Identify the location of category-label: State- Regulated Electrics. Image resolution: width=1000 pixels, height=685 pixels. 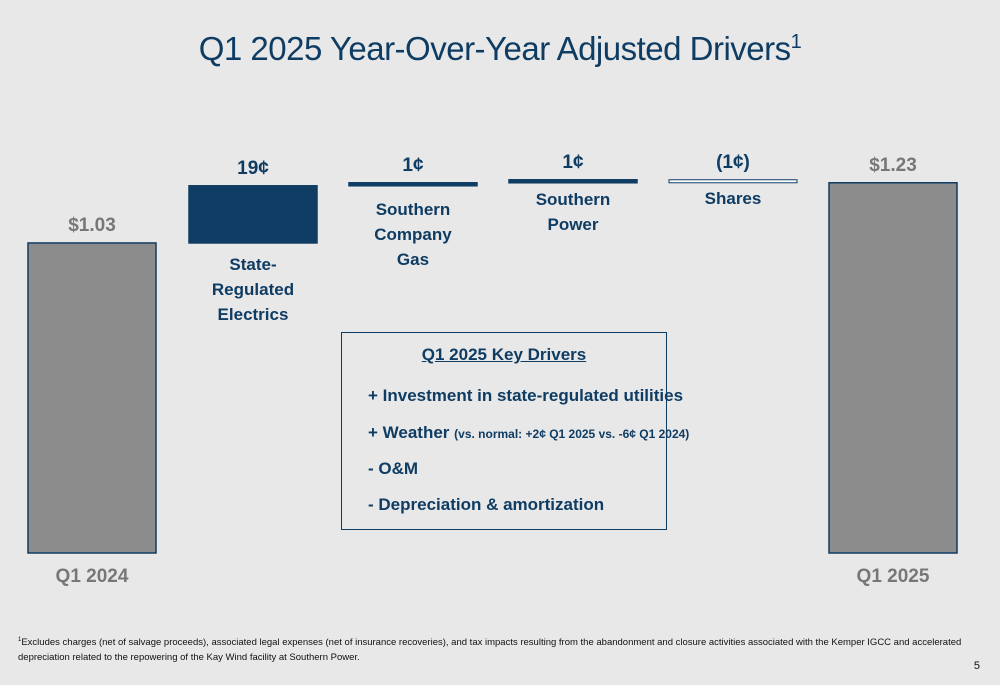
(253, 289).